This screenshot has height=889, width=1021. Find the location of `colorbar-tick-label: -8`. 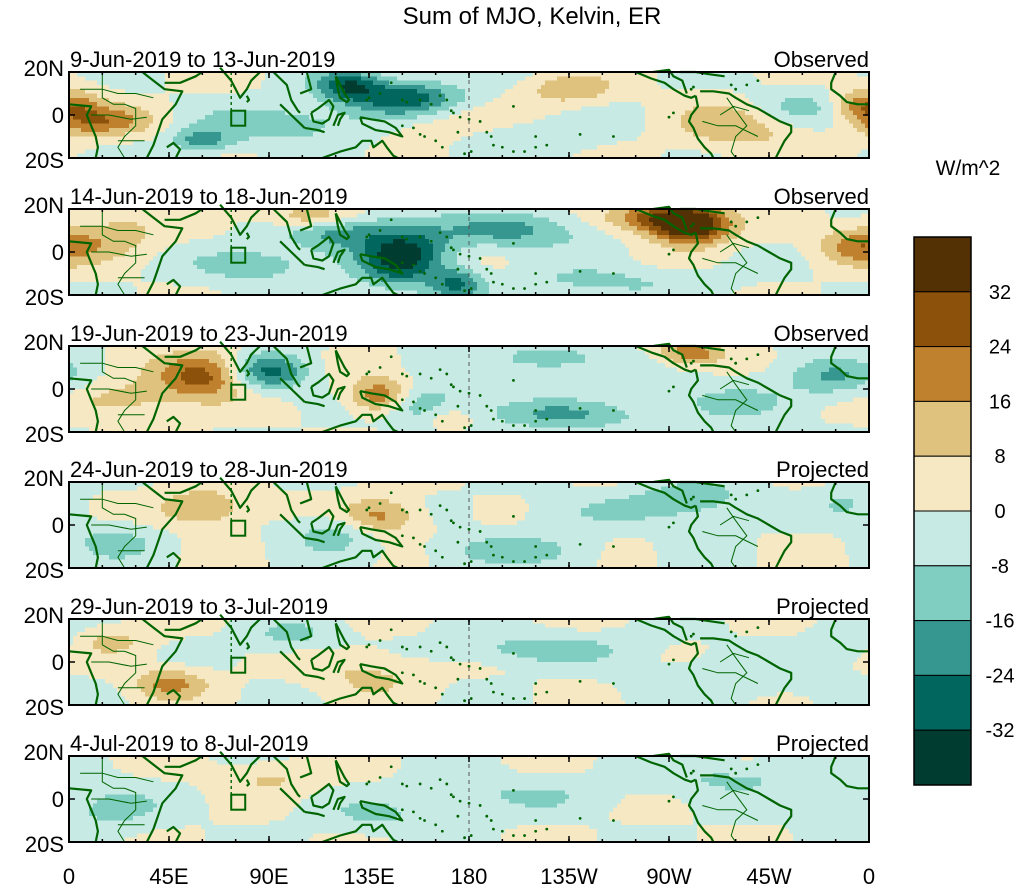

colorbar-tick-label: -8 is located at coordinates (1000, 567).